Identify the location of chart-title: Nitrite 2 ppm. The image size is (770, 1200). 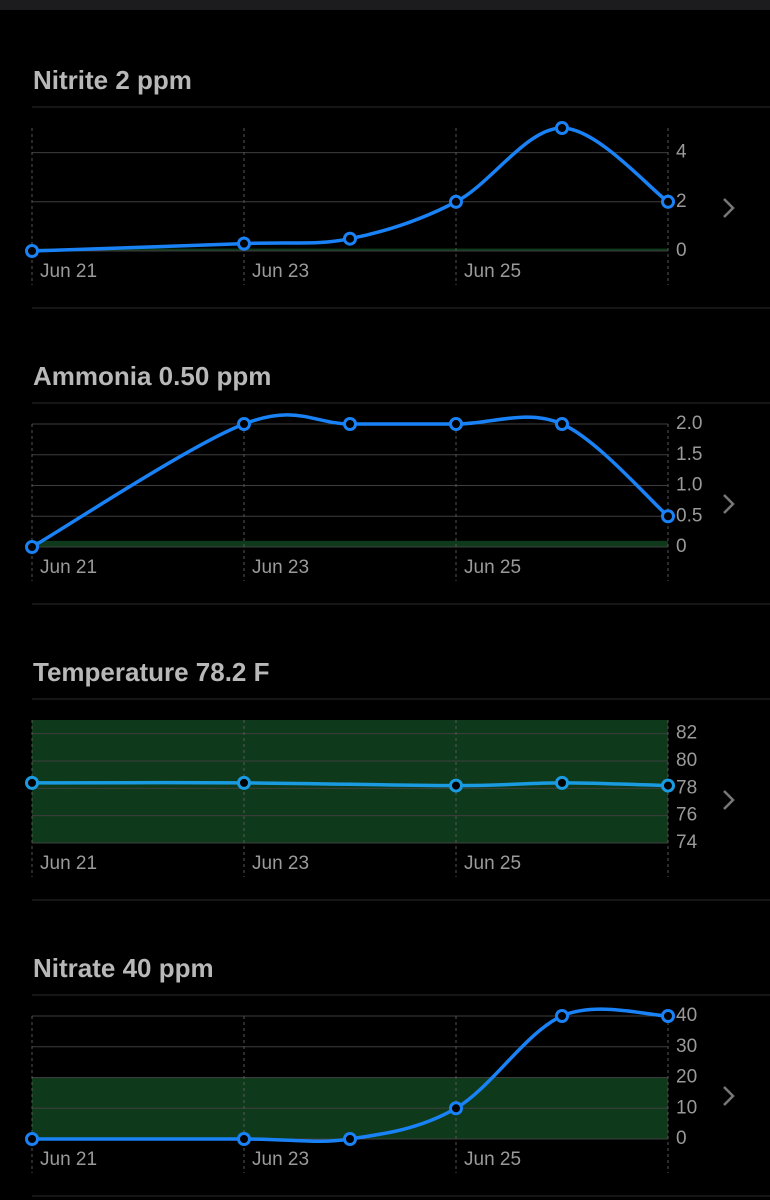
(112, 80).